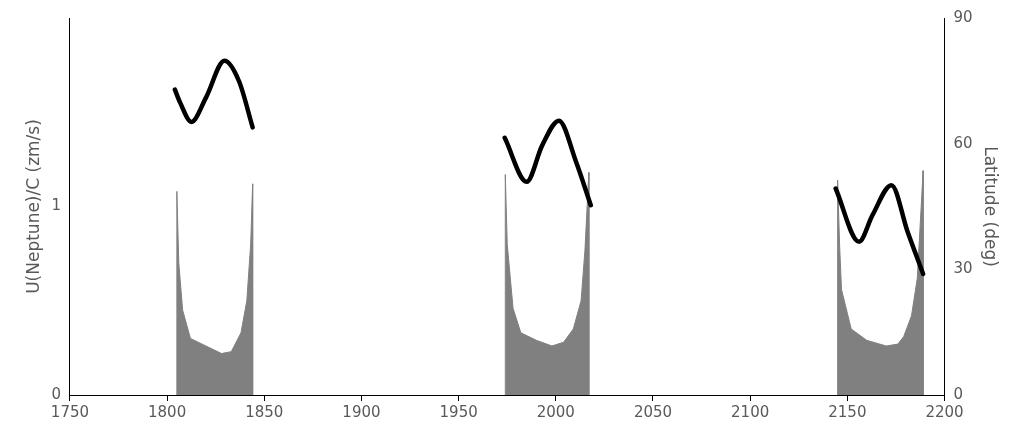  What do you see at coordinates (458, 411) in the screenshot?
I see `x-tick-label: 1950` at bounding box center [458, 411].